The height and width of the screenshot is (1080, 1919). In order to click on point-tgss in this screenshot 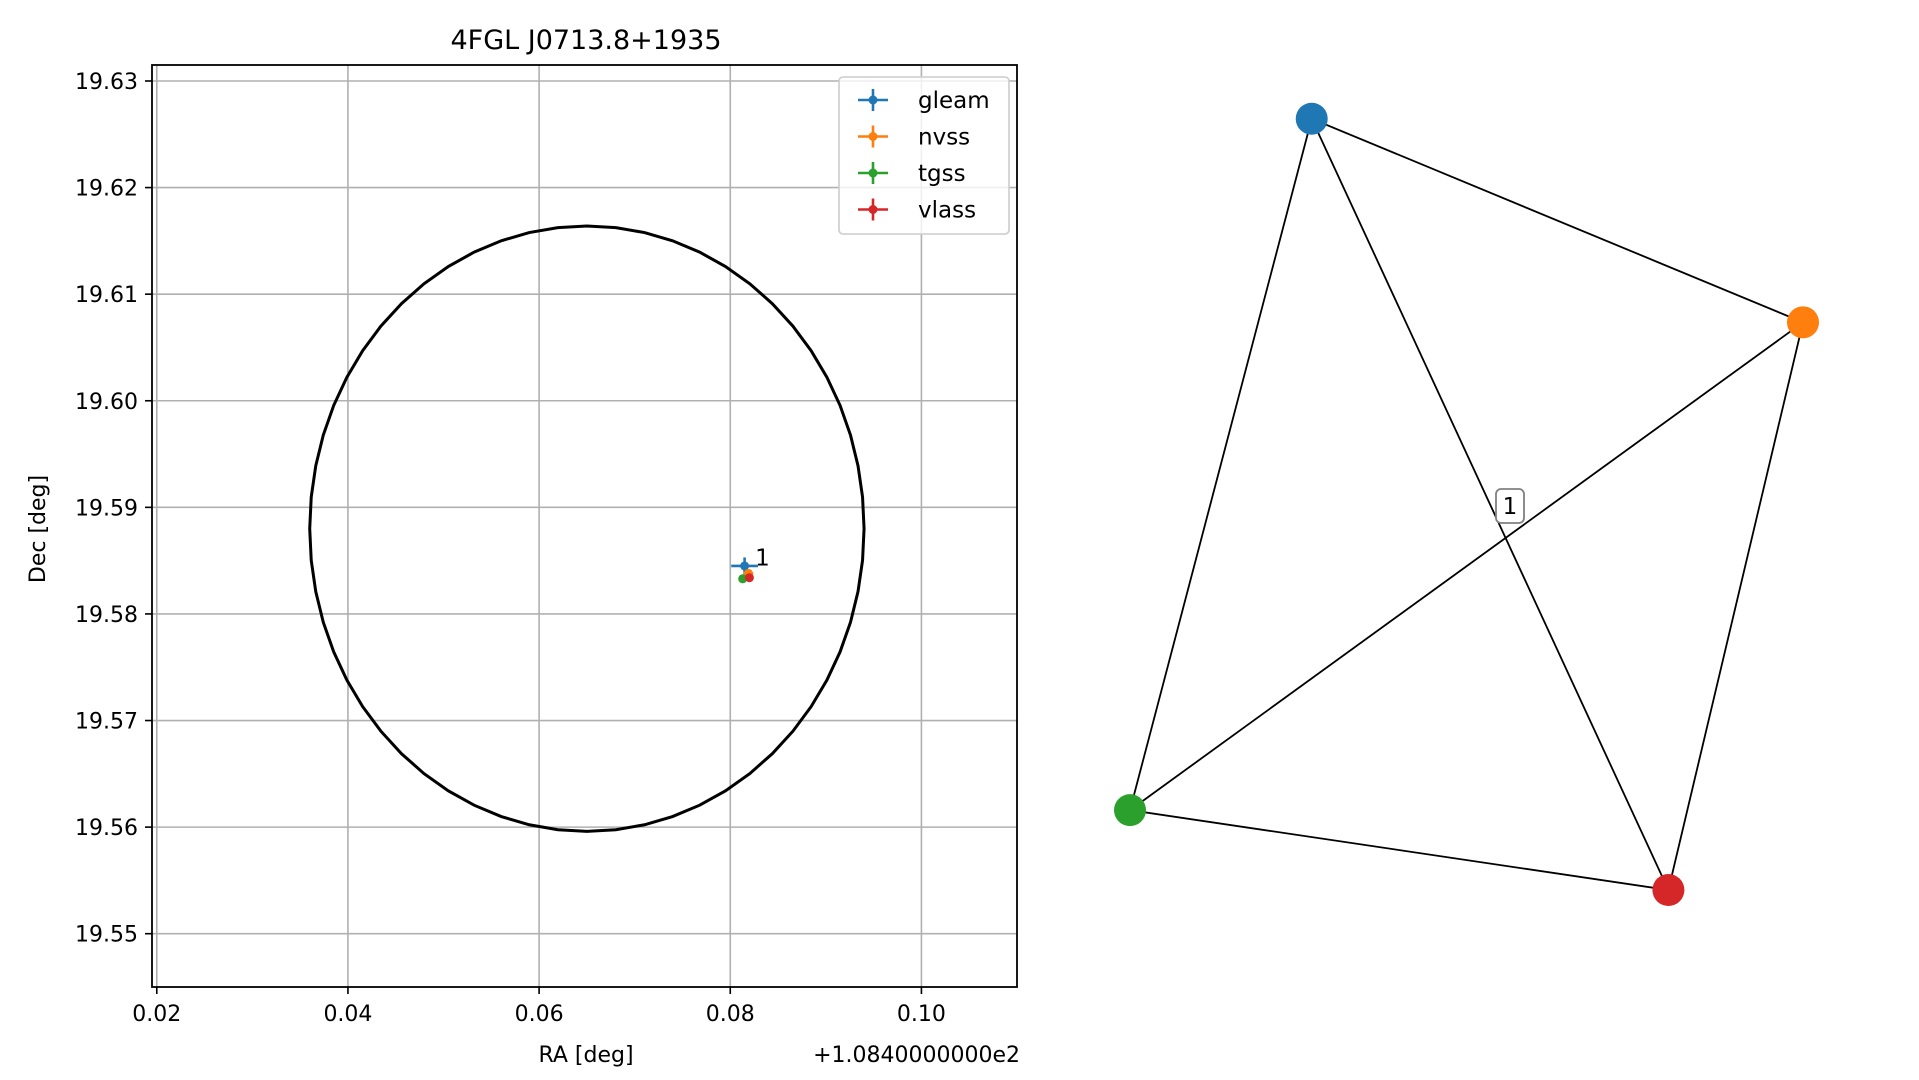, I will do `click(743, 579)`.